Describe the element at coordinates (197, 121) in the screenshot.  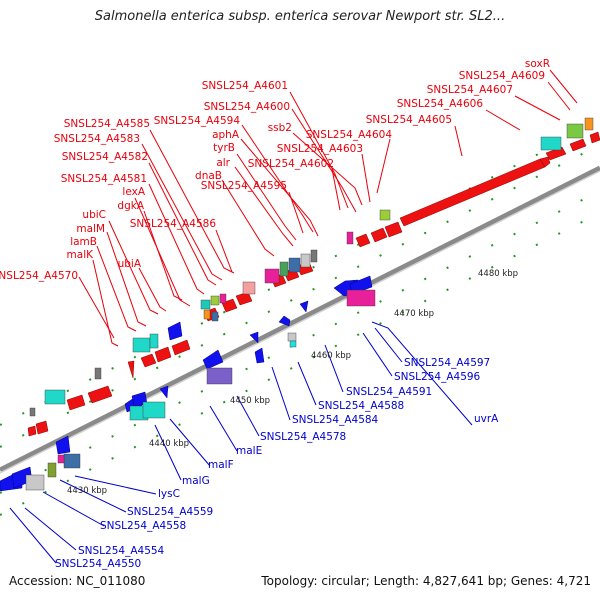
I see `gene-label-forward: SNSL254_A4594` at that location.